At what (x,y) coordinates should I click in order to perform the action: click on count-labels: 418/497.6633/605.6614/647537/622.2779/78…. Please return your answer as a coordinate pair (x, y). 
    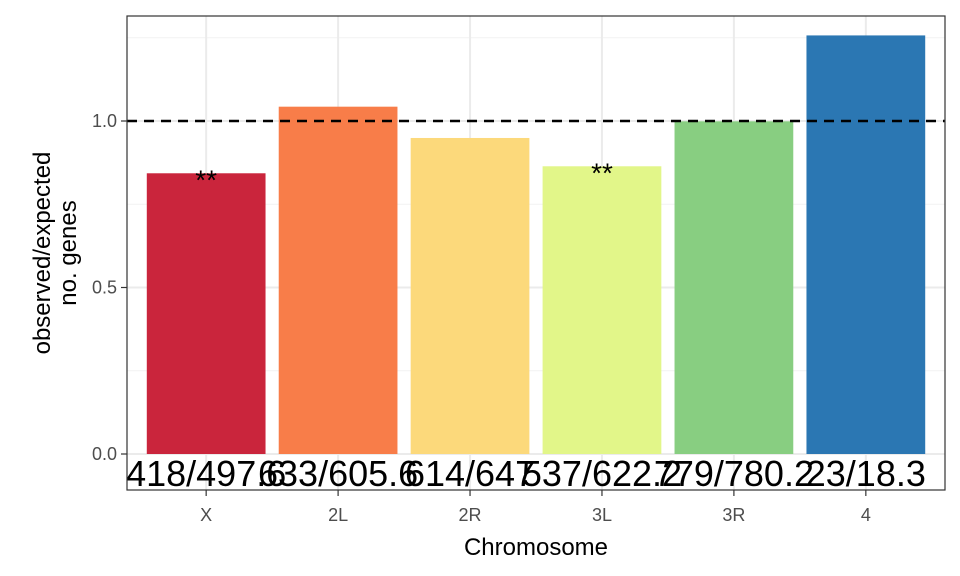
    Looking at the image, I should click on (526, 473).